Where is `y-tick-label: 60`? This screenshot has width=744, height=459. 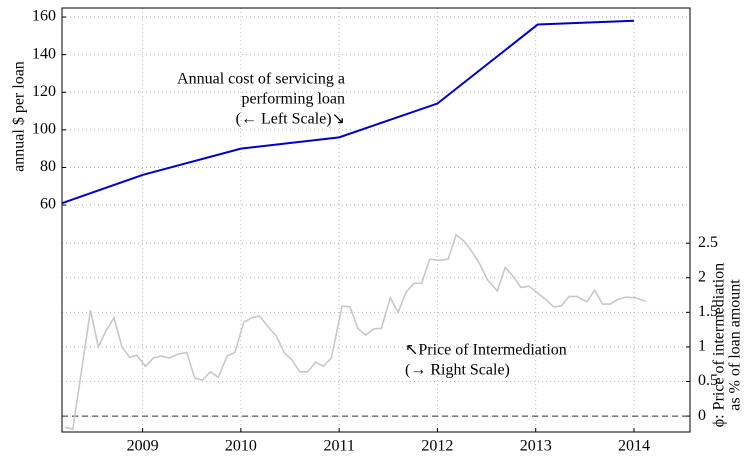 y-tick-label: 60 is located at coordinates (48, 204).